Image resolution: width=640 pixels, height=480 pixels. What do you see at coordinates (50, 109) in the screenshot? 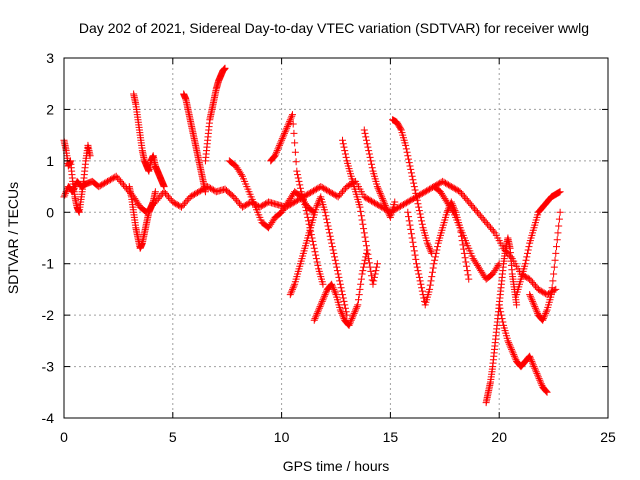
I see `y-tick-label: 2` at bounding box center [50, 109].